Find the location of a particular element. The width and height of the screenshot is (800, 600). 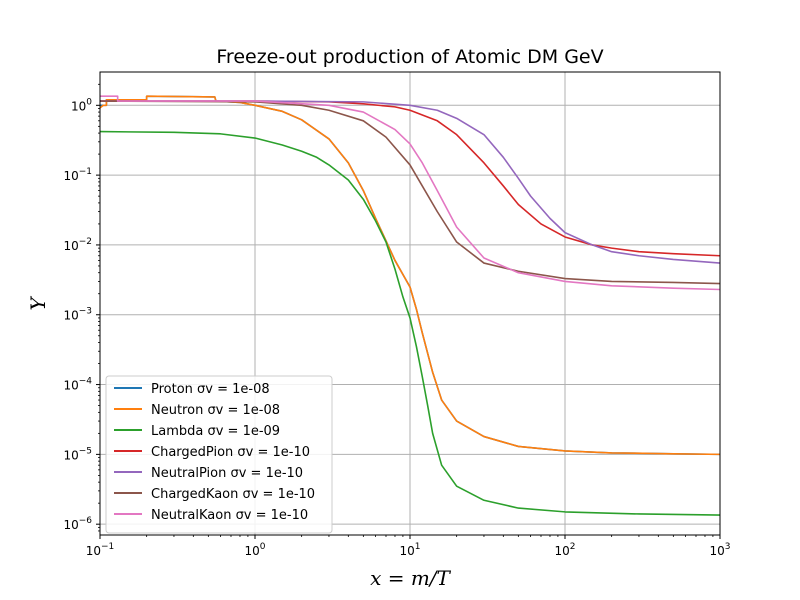

legend-box is located at coordinates (219, 454).